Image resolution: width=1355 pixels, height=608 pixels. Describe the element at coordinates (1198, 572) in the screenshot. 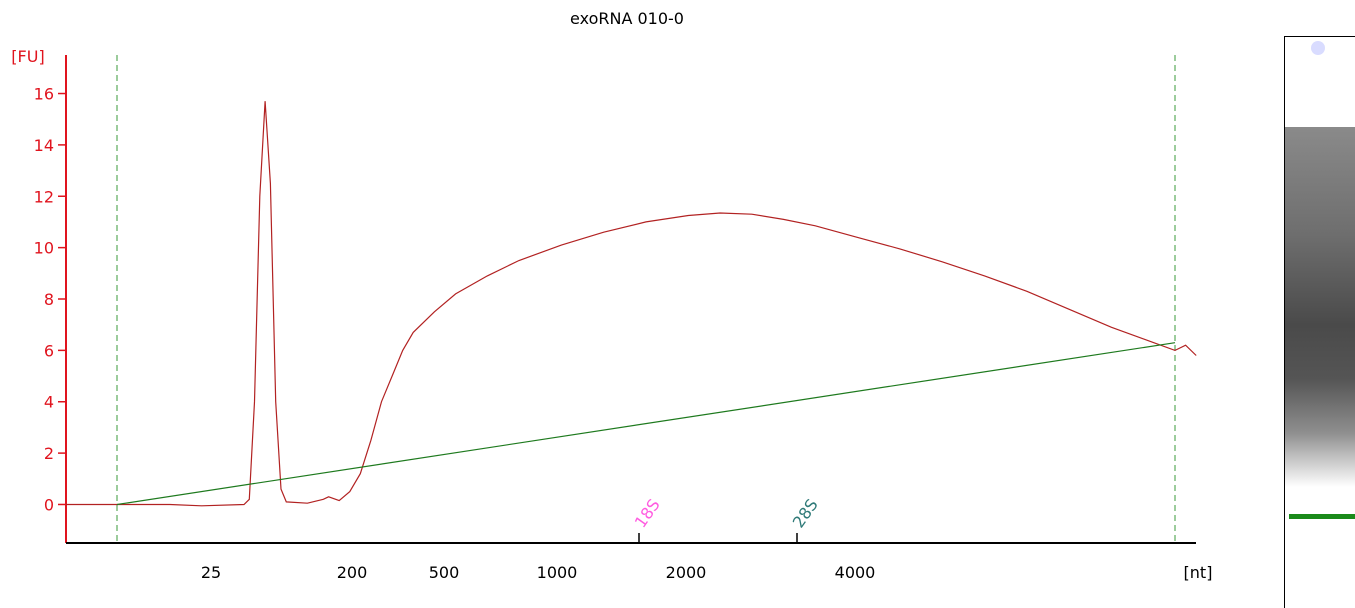

I see `x-axis-label: [nt]` at that location.